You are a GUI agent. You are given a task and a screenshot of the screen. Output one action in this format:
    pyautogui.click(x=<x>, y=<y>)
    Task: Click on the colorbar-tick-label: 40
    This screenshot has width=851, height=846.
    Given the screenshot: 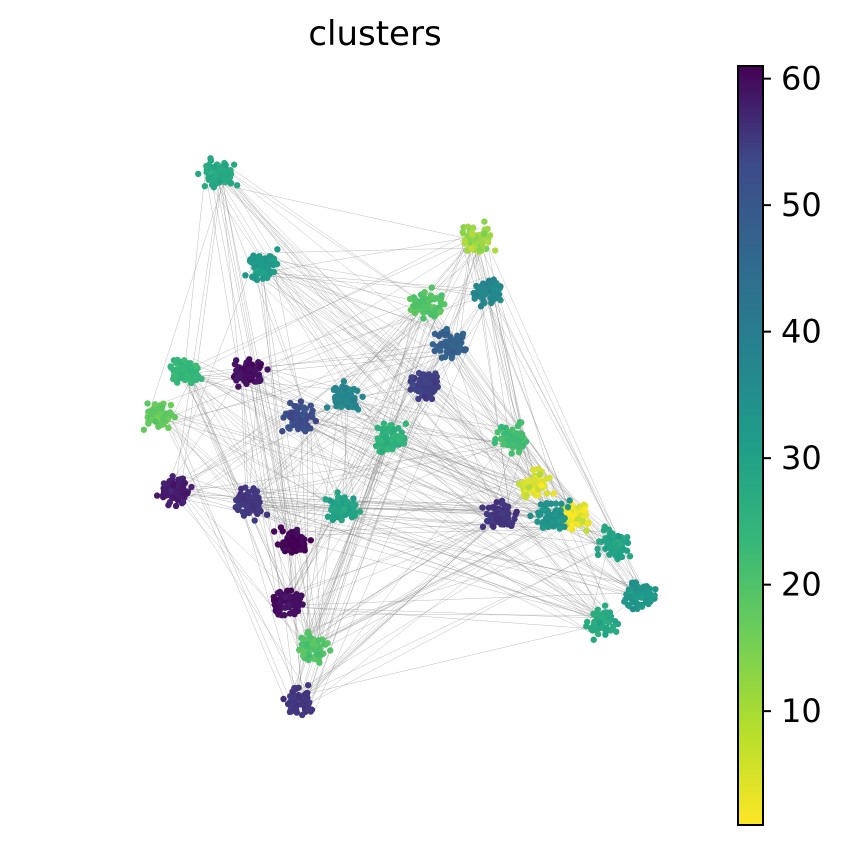 What is the action you would take?
    pyautogui.click(x=801, y=332)
    